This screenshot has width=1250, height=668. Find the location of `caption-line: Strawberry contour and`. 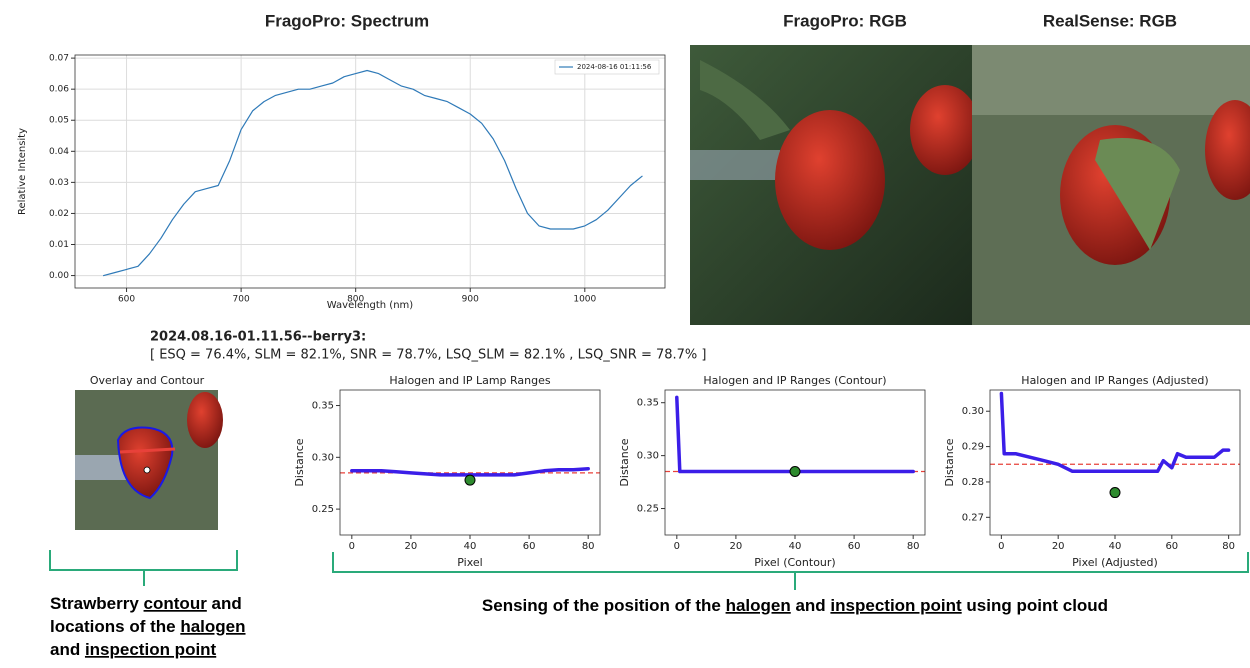

caption-line: Strawberry contour and is located at coordinates (146, 603).